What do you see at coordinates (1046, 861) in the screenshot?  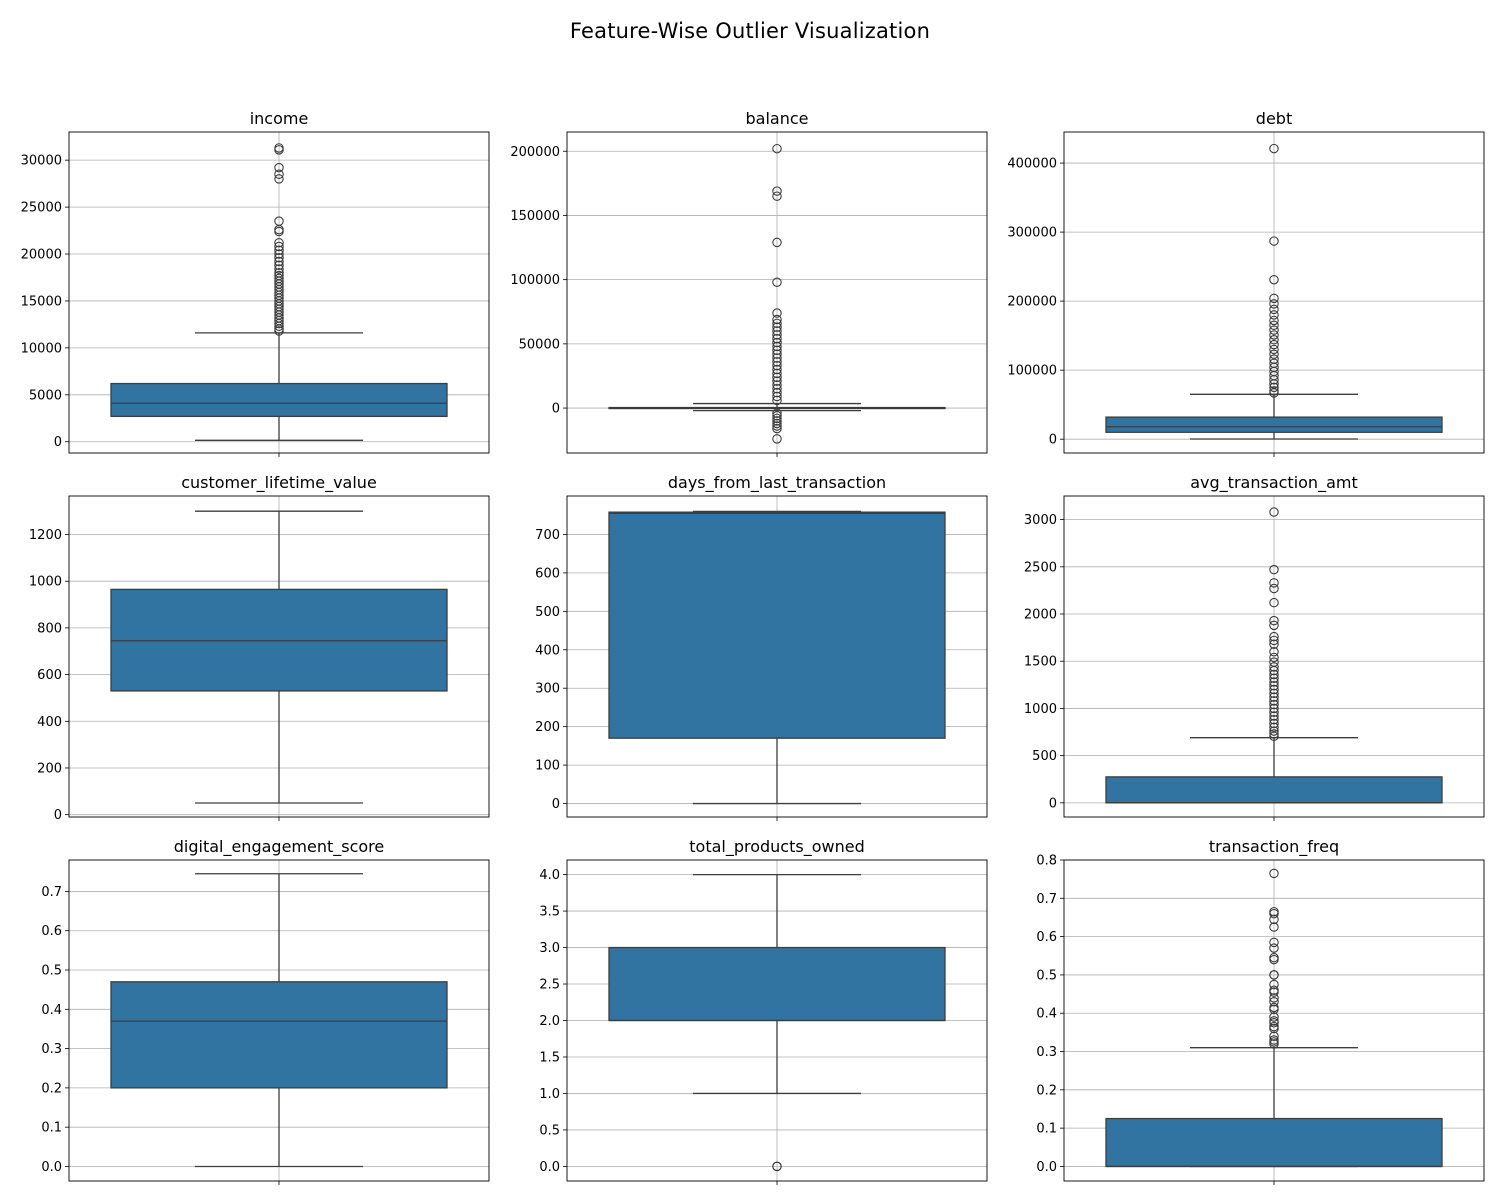 I see `y-tick-label: 0.8` at bounding box center [1046, 861].